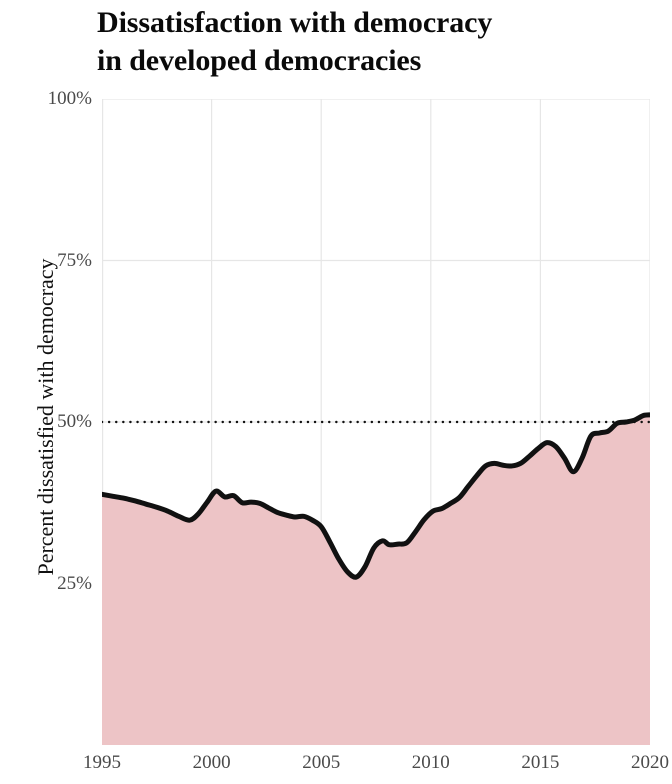 The height and width of the screenshot is (784, 672). I want to click on y-tick-label: 25%, so click(74, 583).